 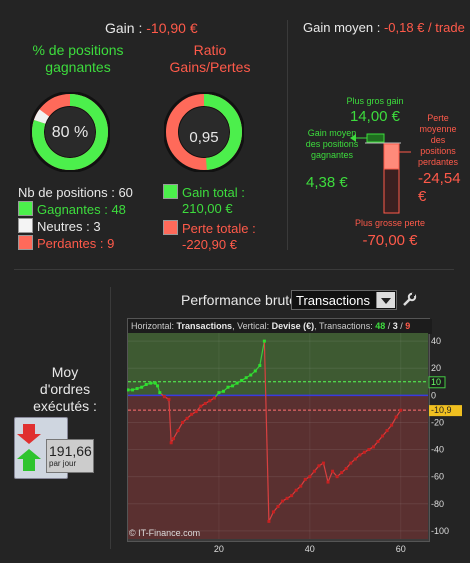 I want to click on chart-t-win: 48, so click(x=380, y=326).